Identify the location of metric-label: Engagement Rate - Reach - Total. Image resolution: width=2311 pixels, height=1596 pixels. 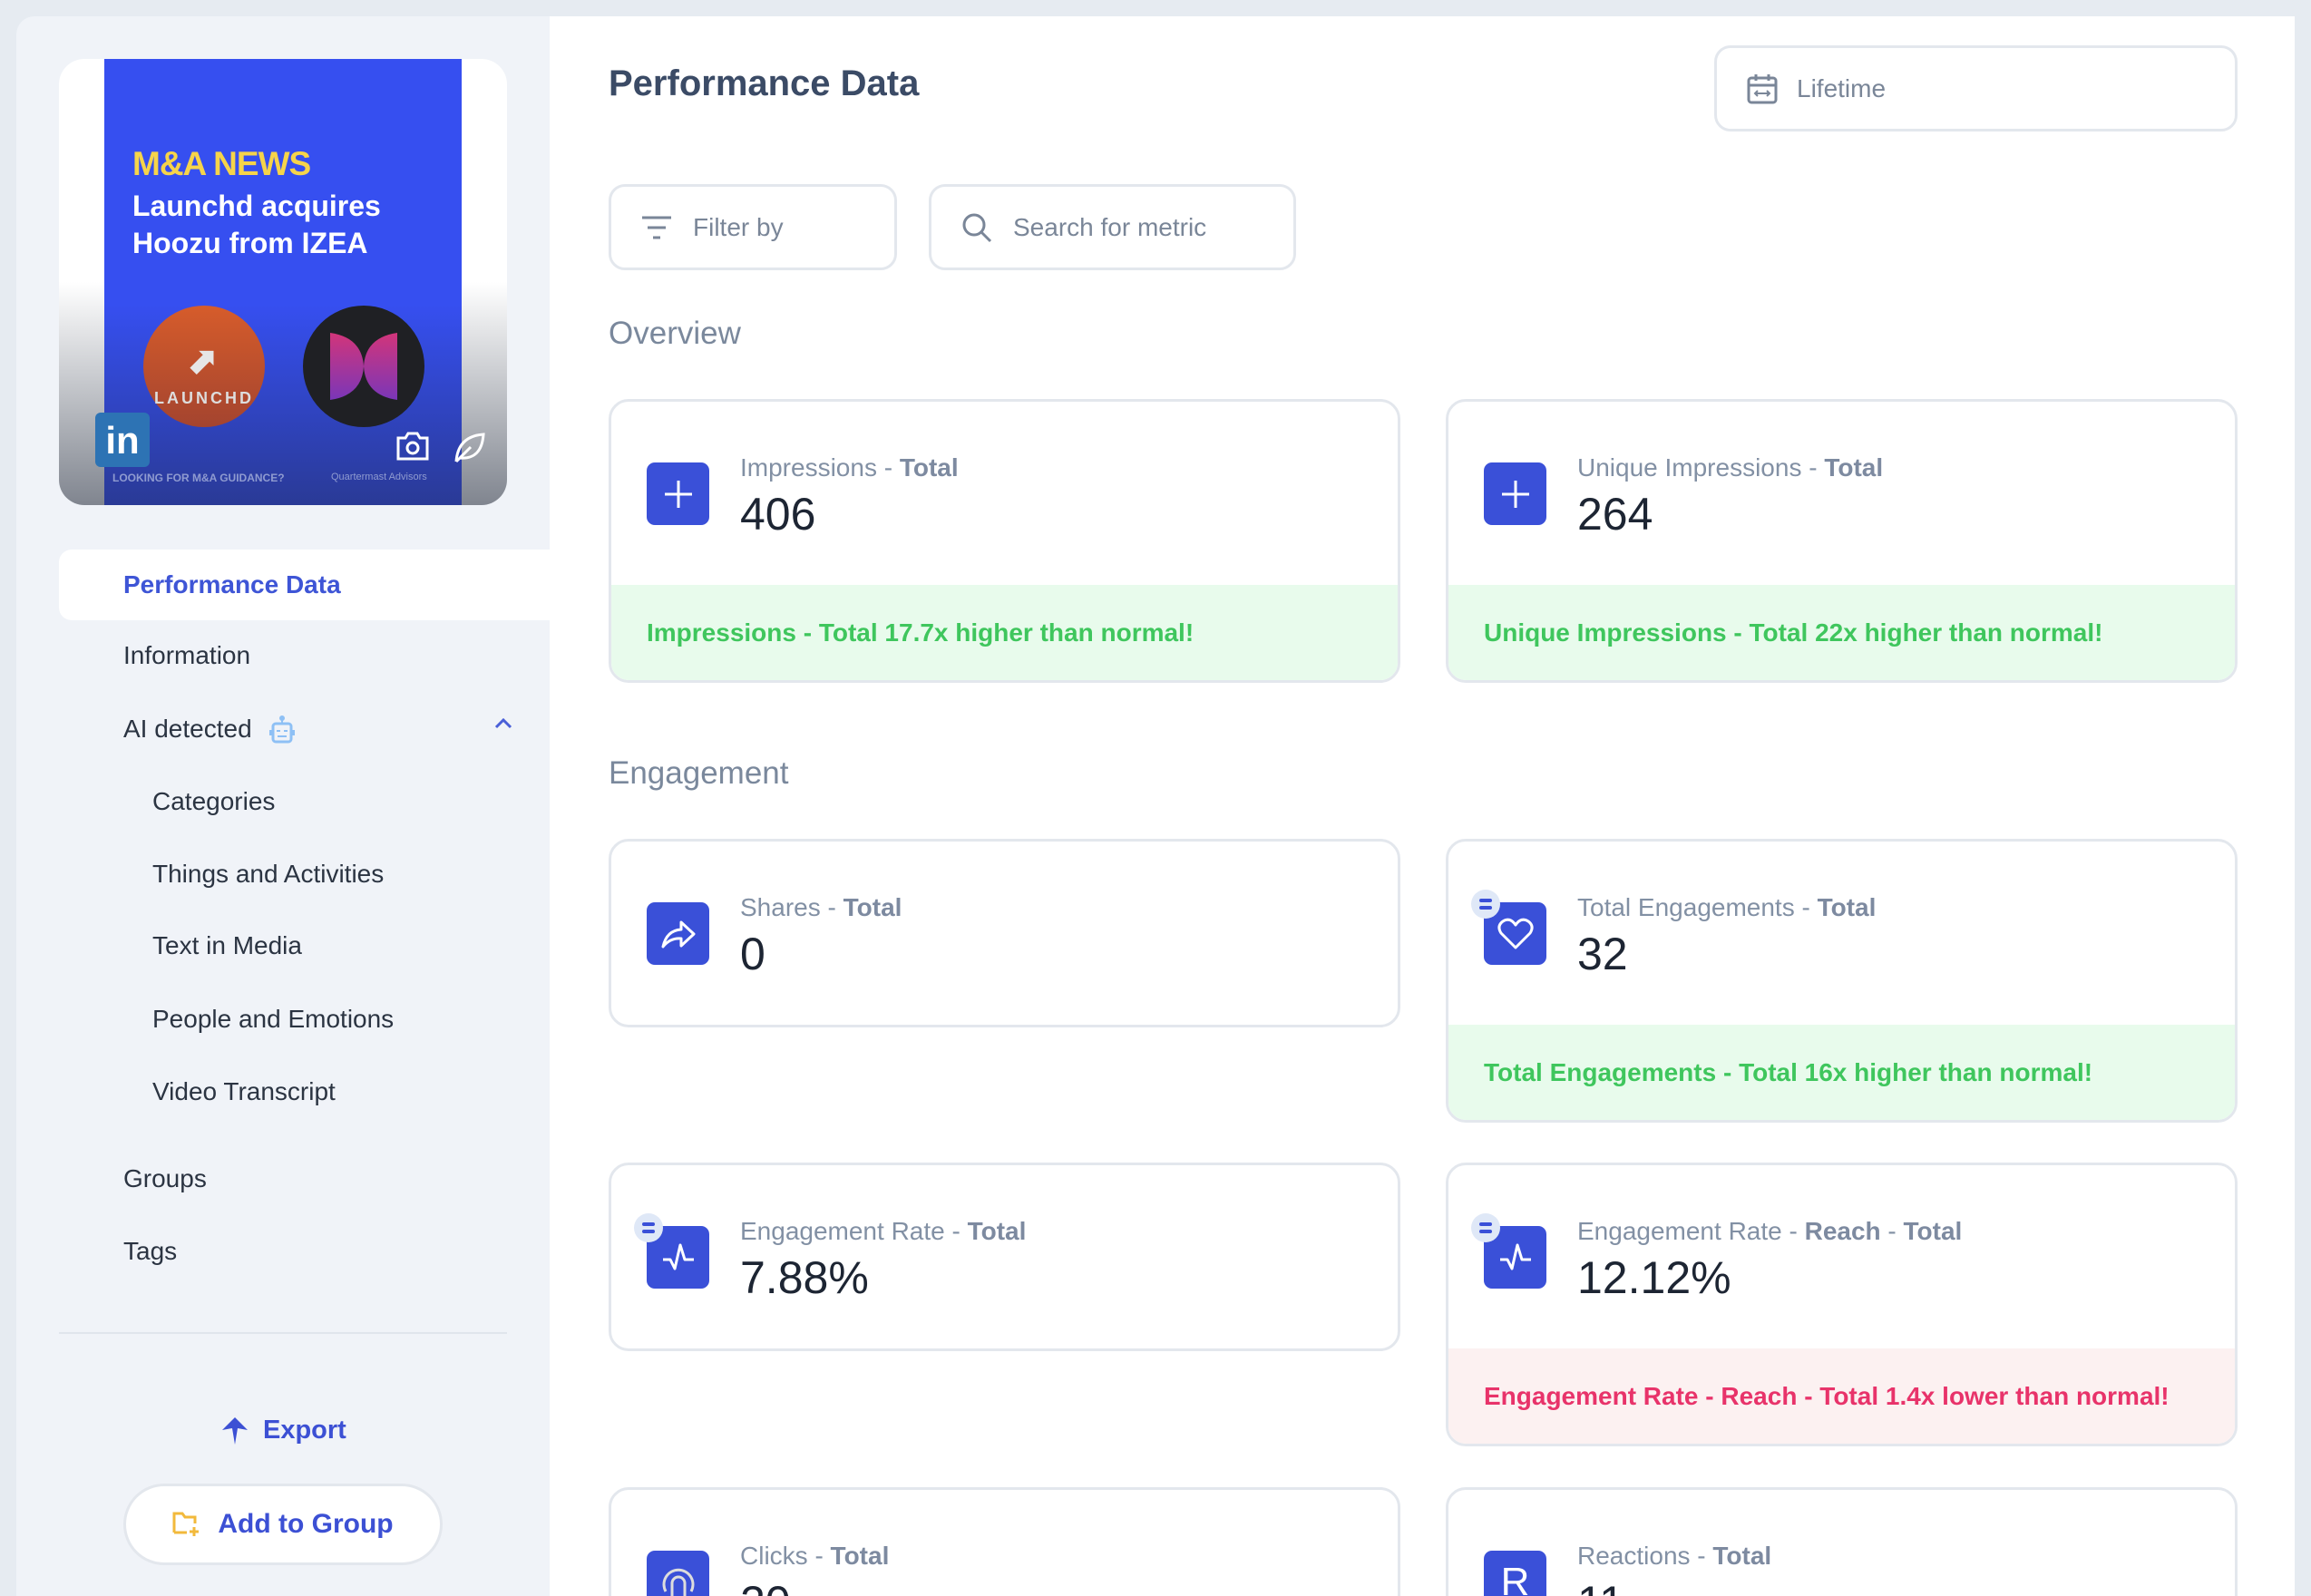
(1770, 1231).